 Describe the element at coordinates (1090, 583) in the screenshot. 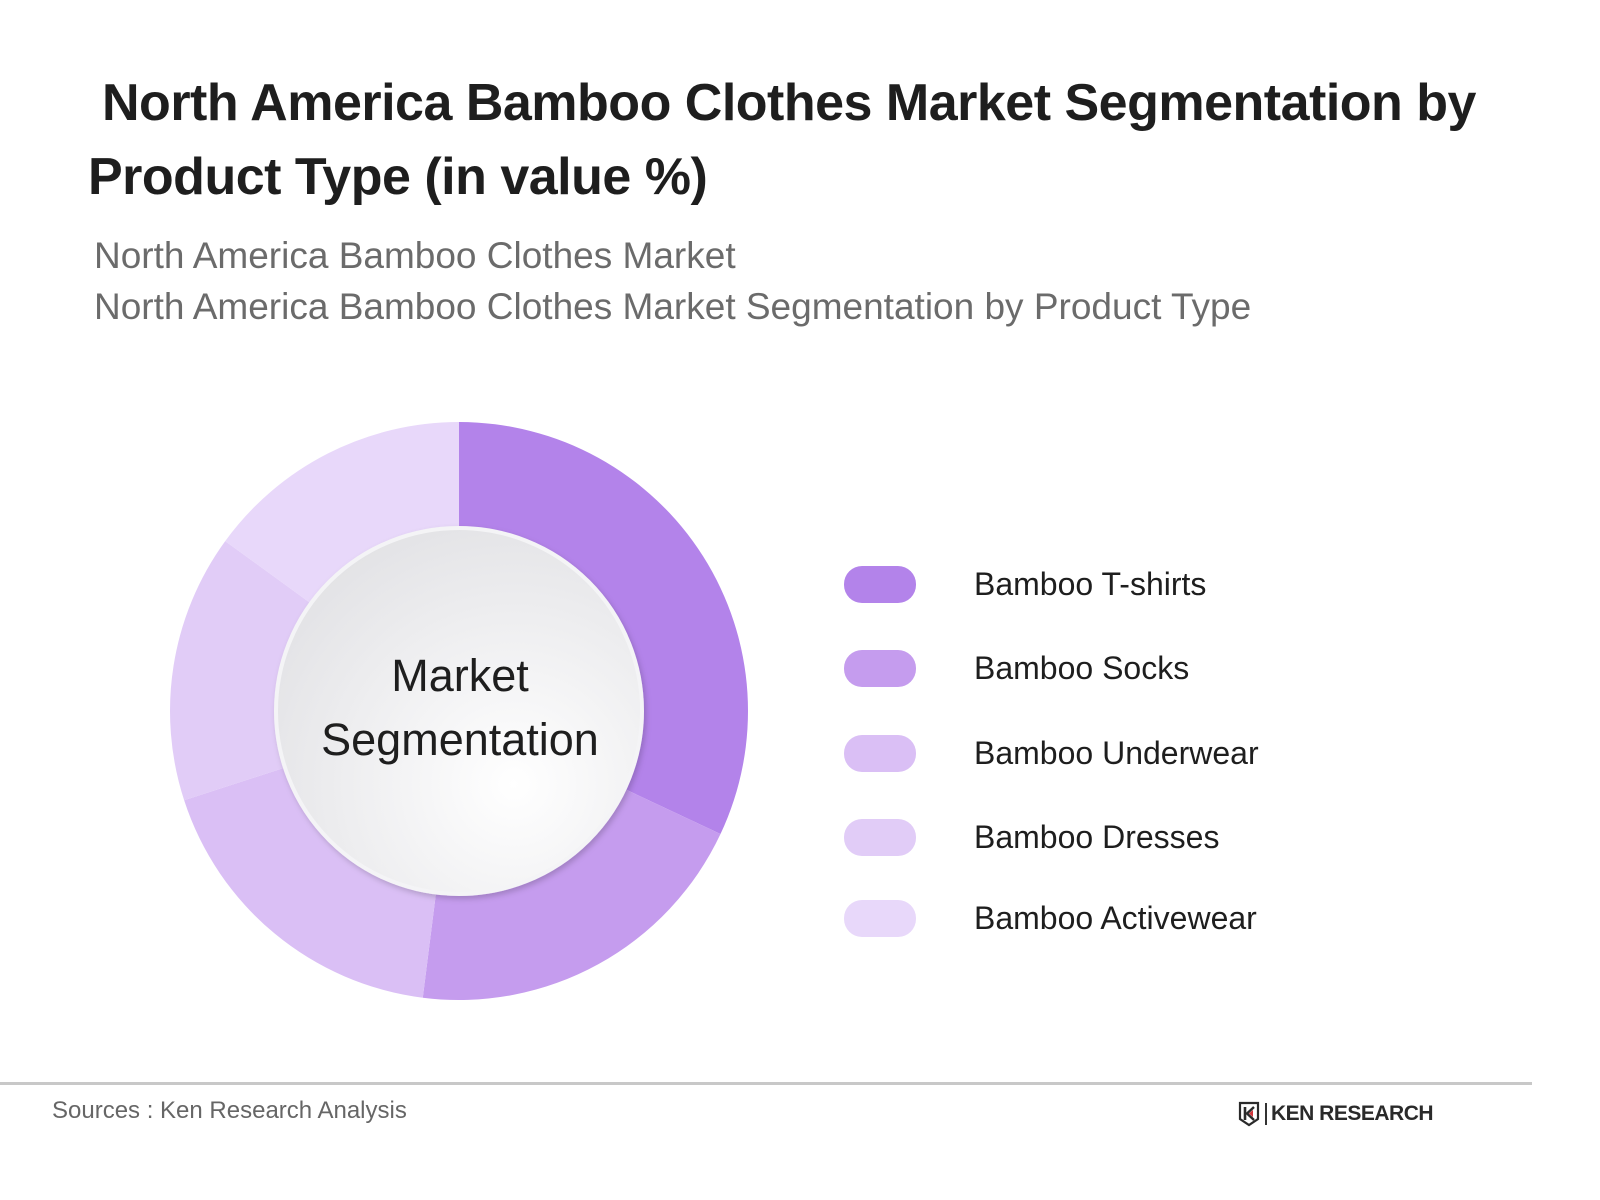

I see `legend-label: Bamboo T-shirts` at that location.